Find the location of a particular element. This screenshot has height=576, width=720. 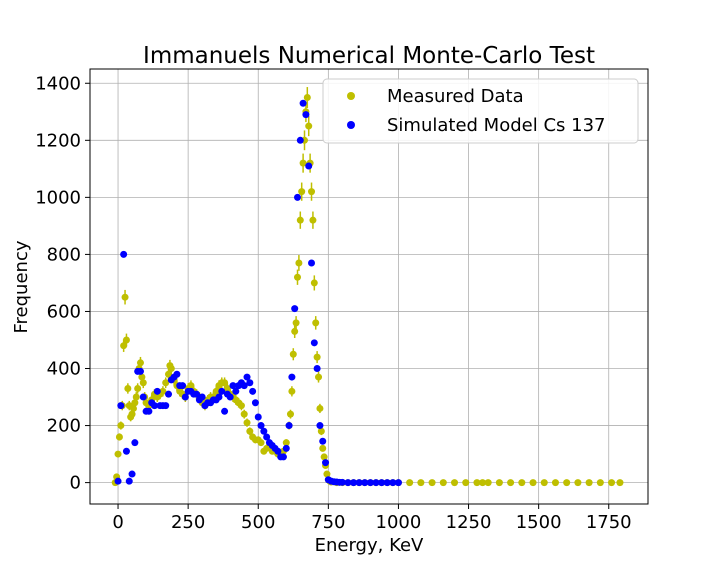

x-tick-label: 1750 is located at coordinates (609, 522).